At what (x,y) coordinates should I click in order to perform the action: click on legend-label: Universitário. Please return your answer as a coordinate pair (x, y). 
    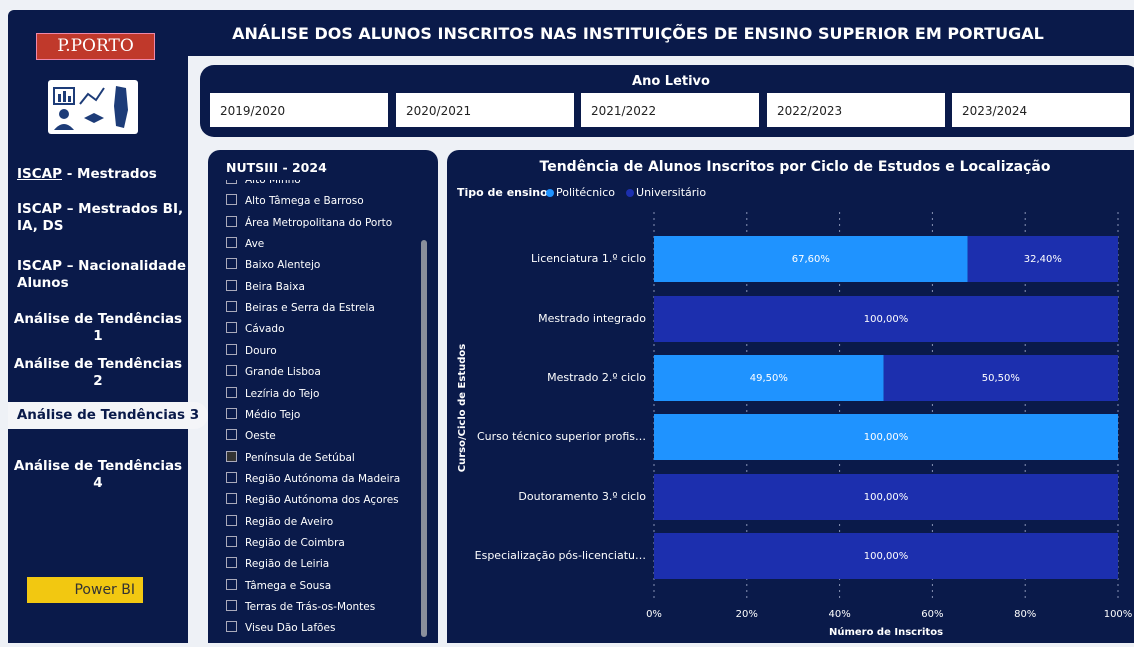
    Looking at the image, I should click on (671, 192).